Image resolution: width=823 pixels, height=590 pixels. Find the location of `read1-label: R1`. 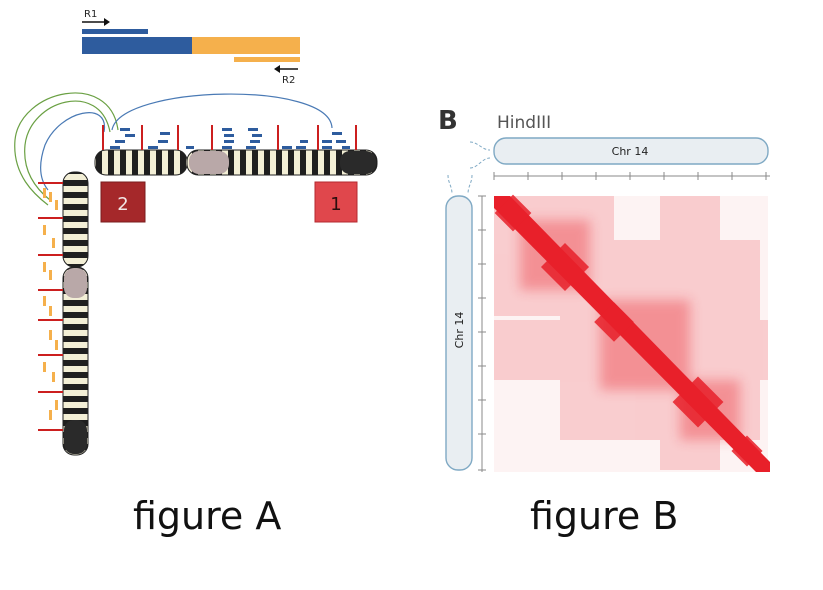

read1-label: R1 is located at coordinates (90, 14).